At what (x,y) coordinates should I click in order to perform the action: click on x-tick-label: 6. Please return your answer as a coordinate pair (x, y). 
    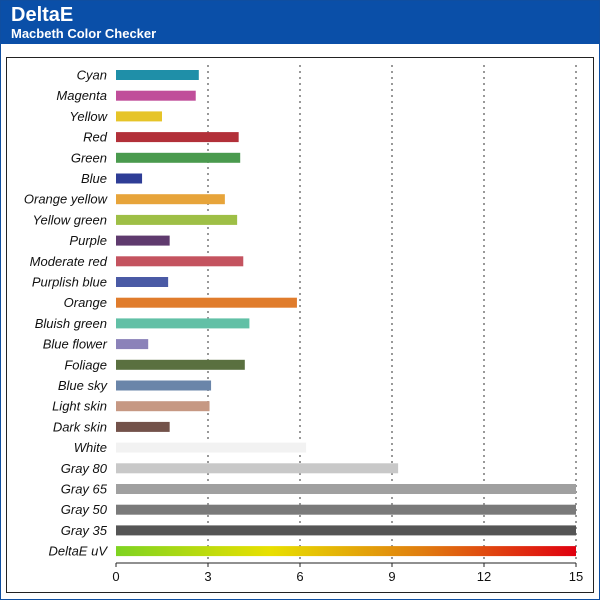
    Looking at the image, I should click on (299, 576).